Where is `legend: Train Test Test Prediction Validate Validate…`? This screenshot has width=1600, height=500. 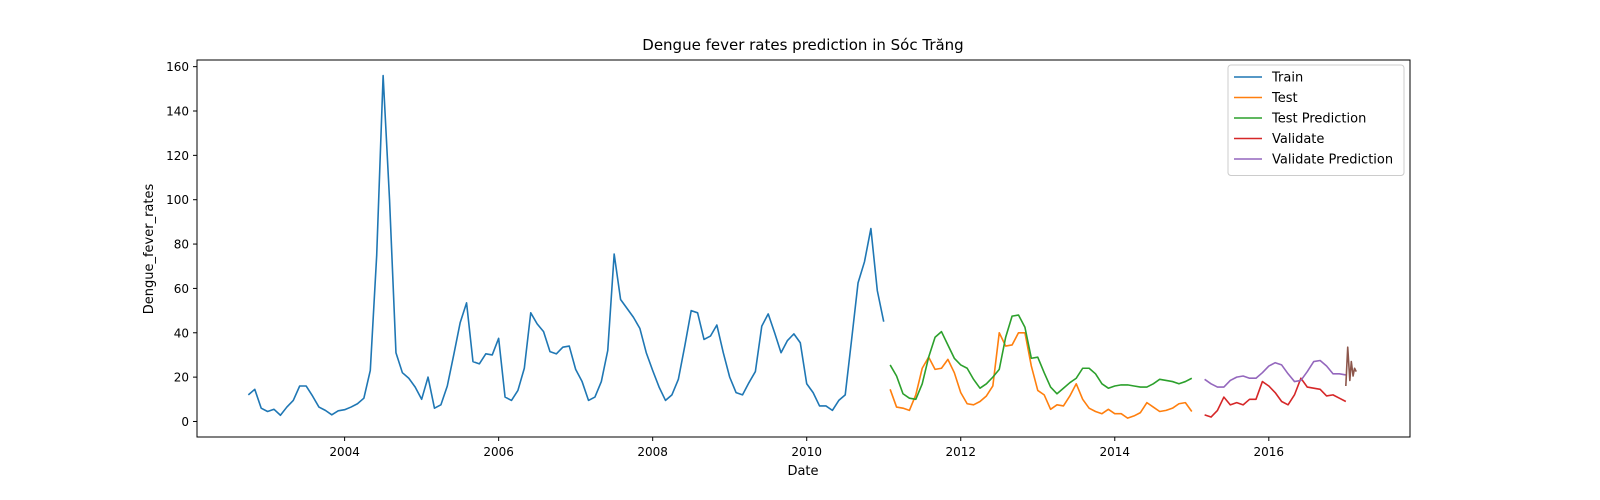
legend: Train Test Test Prediction Validate Validate… is located at coordinates (1316, 120).